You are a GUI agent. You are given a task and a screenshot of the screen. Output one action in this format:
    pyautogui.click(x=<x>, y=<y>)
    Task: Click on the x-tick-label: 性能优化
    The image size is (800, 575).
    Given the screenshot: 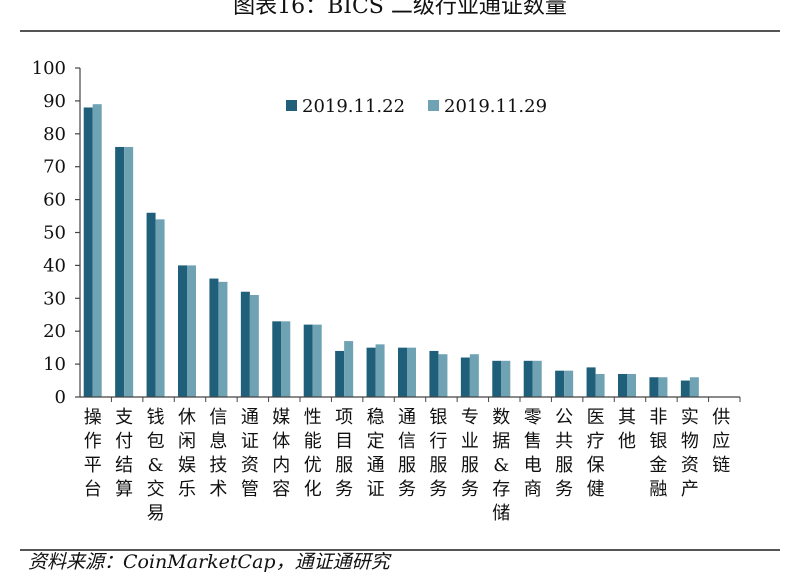 What is the action you would take?
    pyautogui.click(x=313, y=453)
    